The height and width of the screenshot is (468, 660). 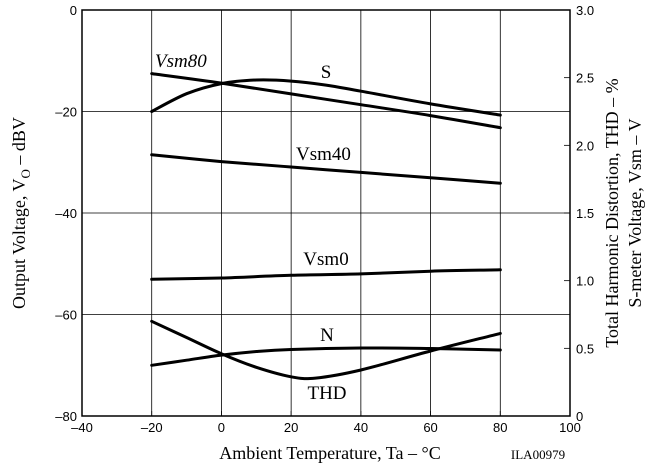 What do you see at coordinates (25, 173) in the screenshot?
I see `y-left-title-subscript: O` at bounding box center [25, 173].